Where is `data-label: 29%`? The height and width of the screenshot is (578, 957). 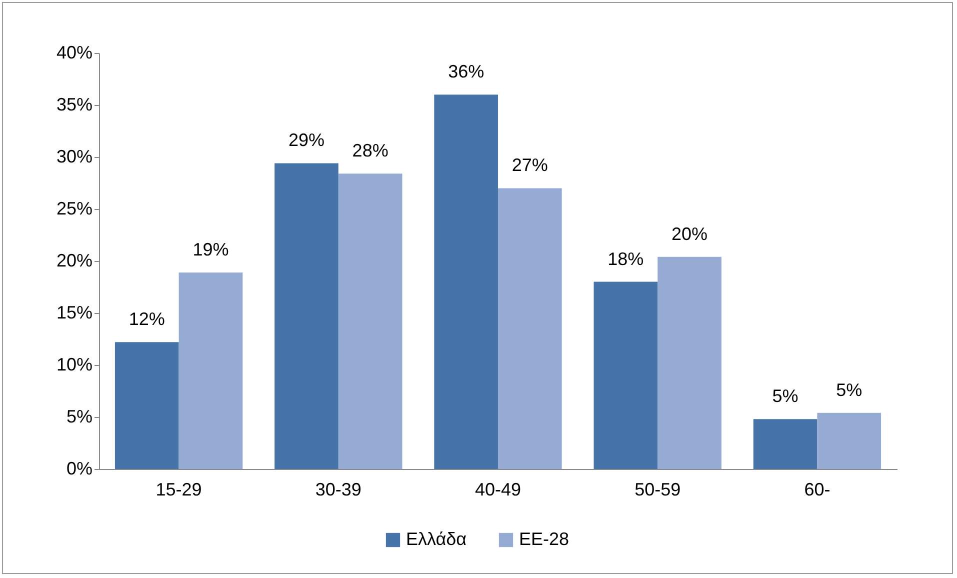 data-label: 29% is located at coordinates (306, 140).